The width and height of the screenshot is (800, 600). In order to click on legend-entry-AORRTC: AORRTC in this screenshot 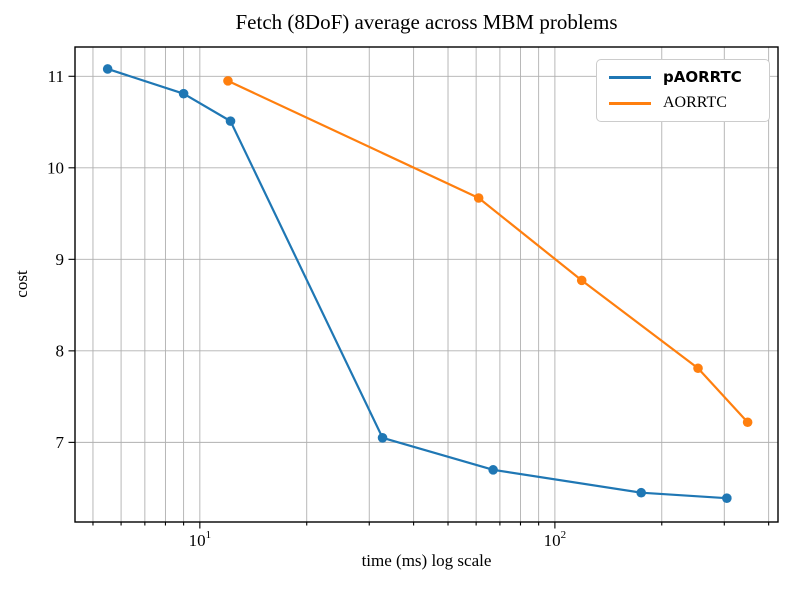, I will do `click(683, 103)`.